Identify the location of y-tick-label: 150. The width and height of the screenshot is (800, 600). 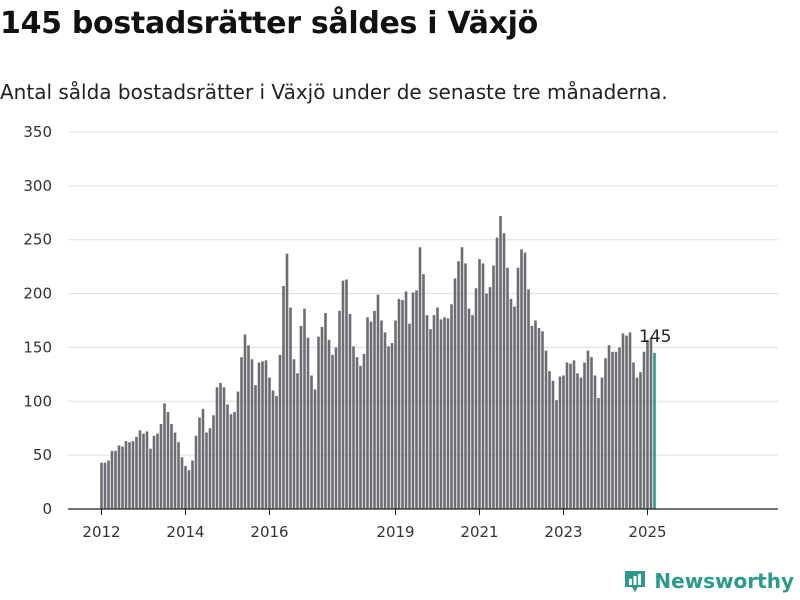
(37, 347).